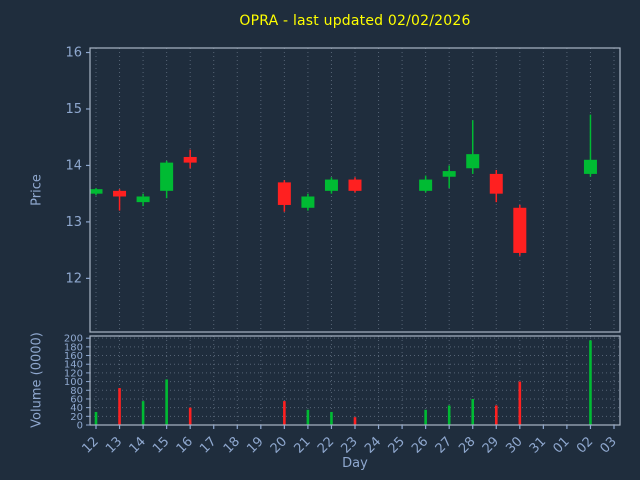  Describe the element at coordinates (73, 339) in the screenshot. I see `volume-tick-label: 200` at that location.